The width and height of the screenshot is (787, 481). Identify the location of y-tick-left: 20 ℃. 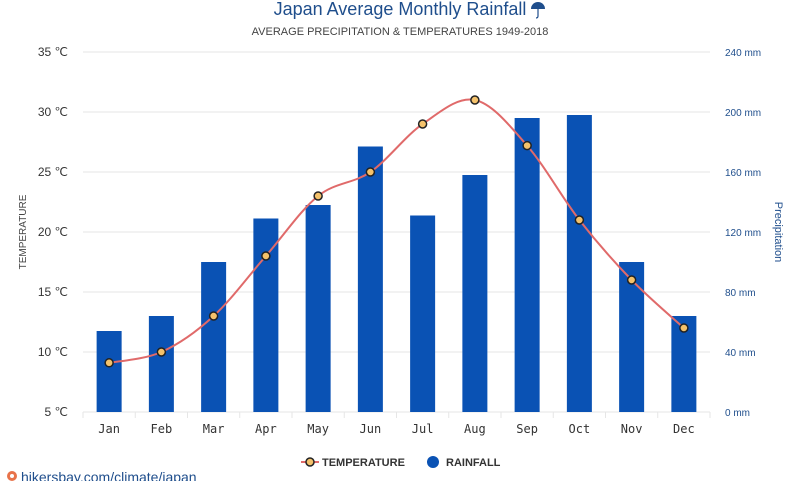
(53, 232).